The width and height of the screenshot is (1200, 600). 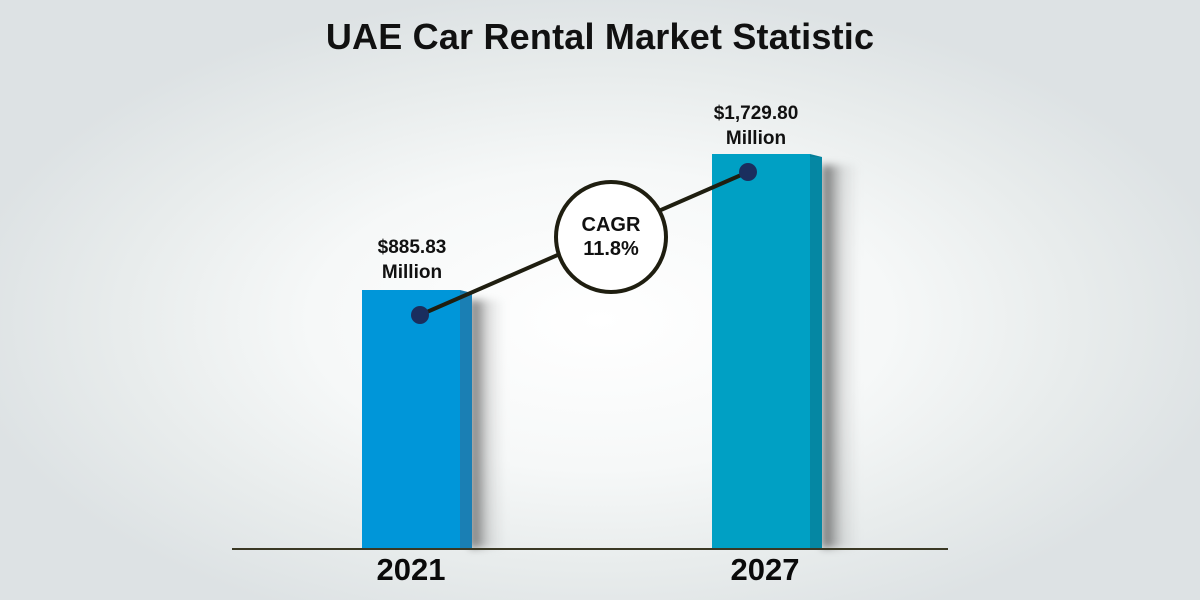 What do you see at coordinates (412, 272) in the screenshot?
I see `bar-2021-unit: Million` at bounding box center [412, 272].